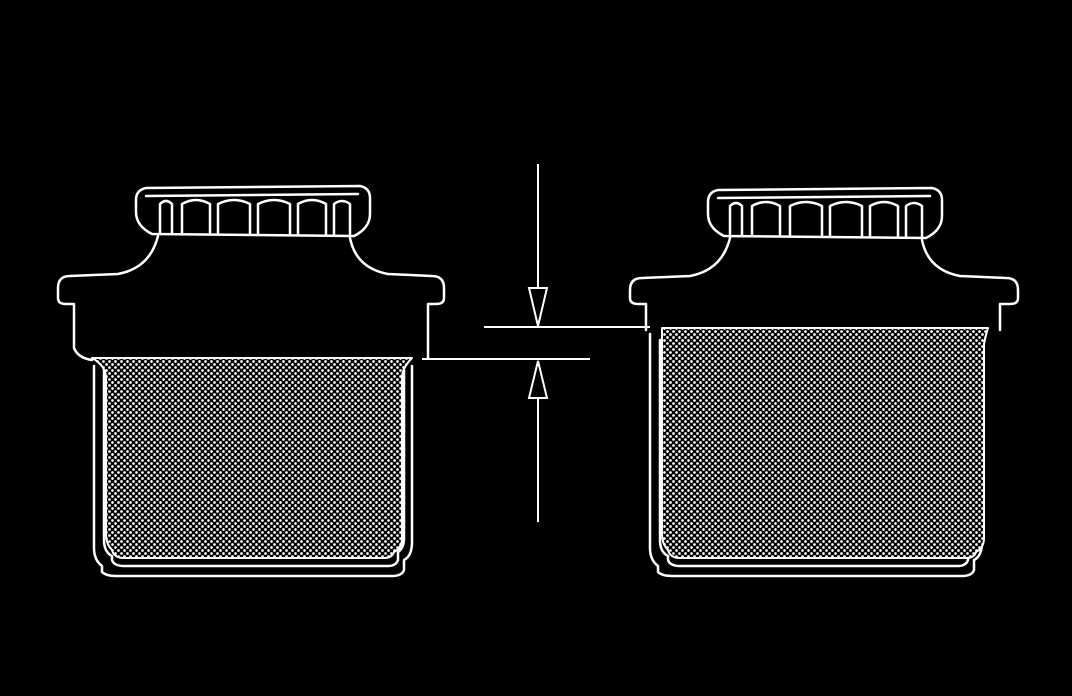  Describe the element at coordinates (254, 468) in the screenshot. I see `body-inner-left` at that location.